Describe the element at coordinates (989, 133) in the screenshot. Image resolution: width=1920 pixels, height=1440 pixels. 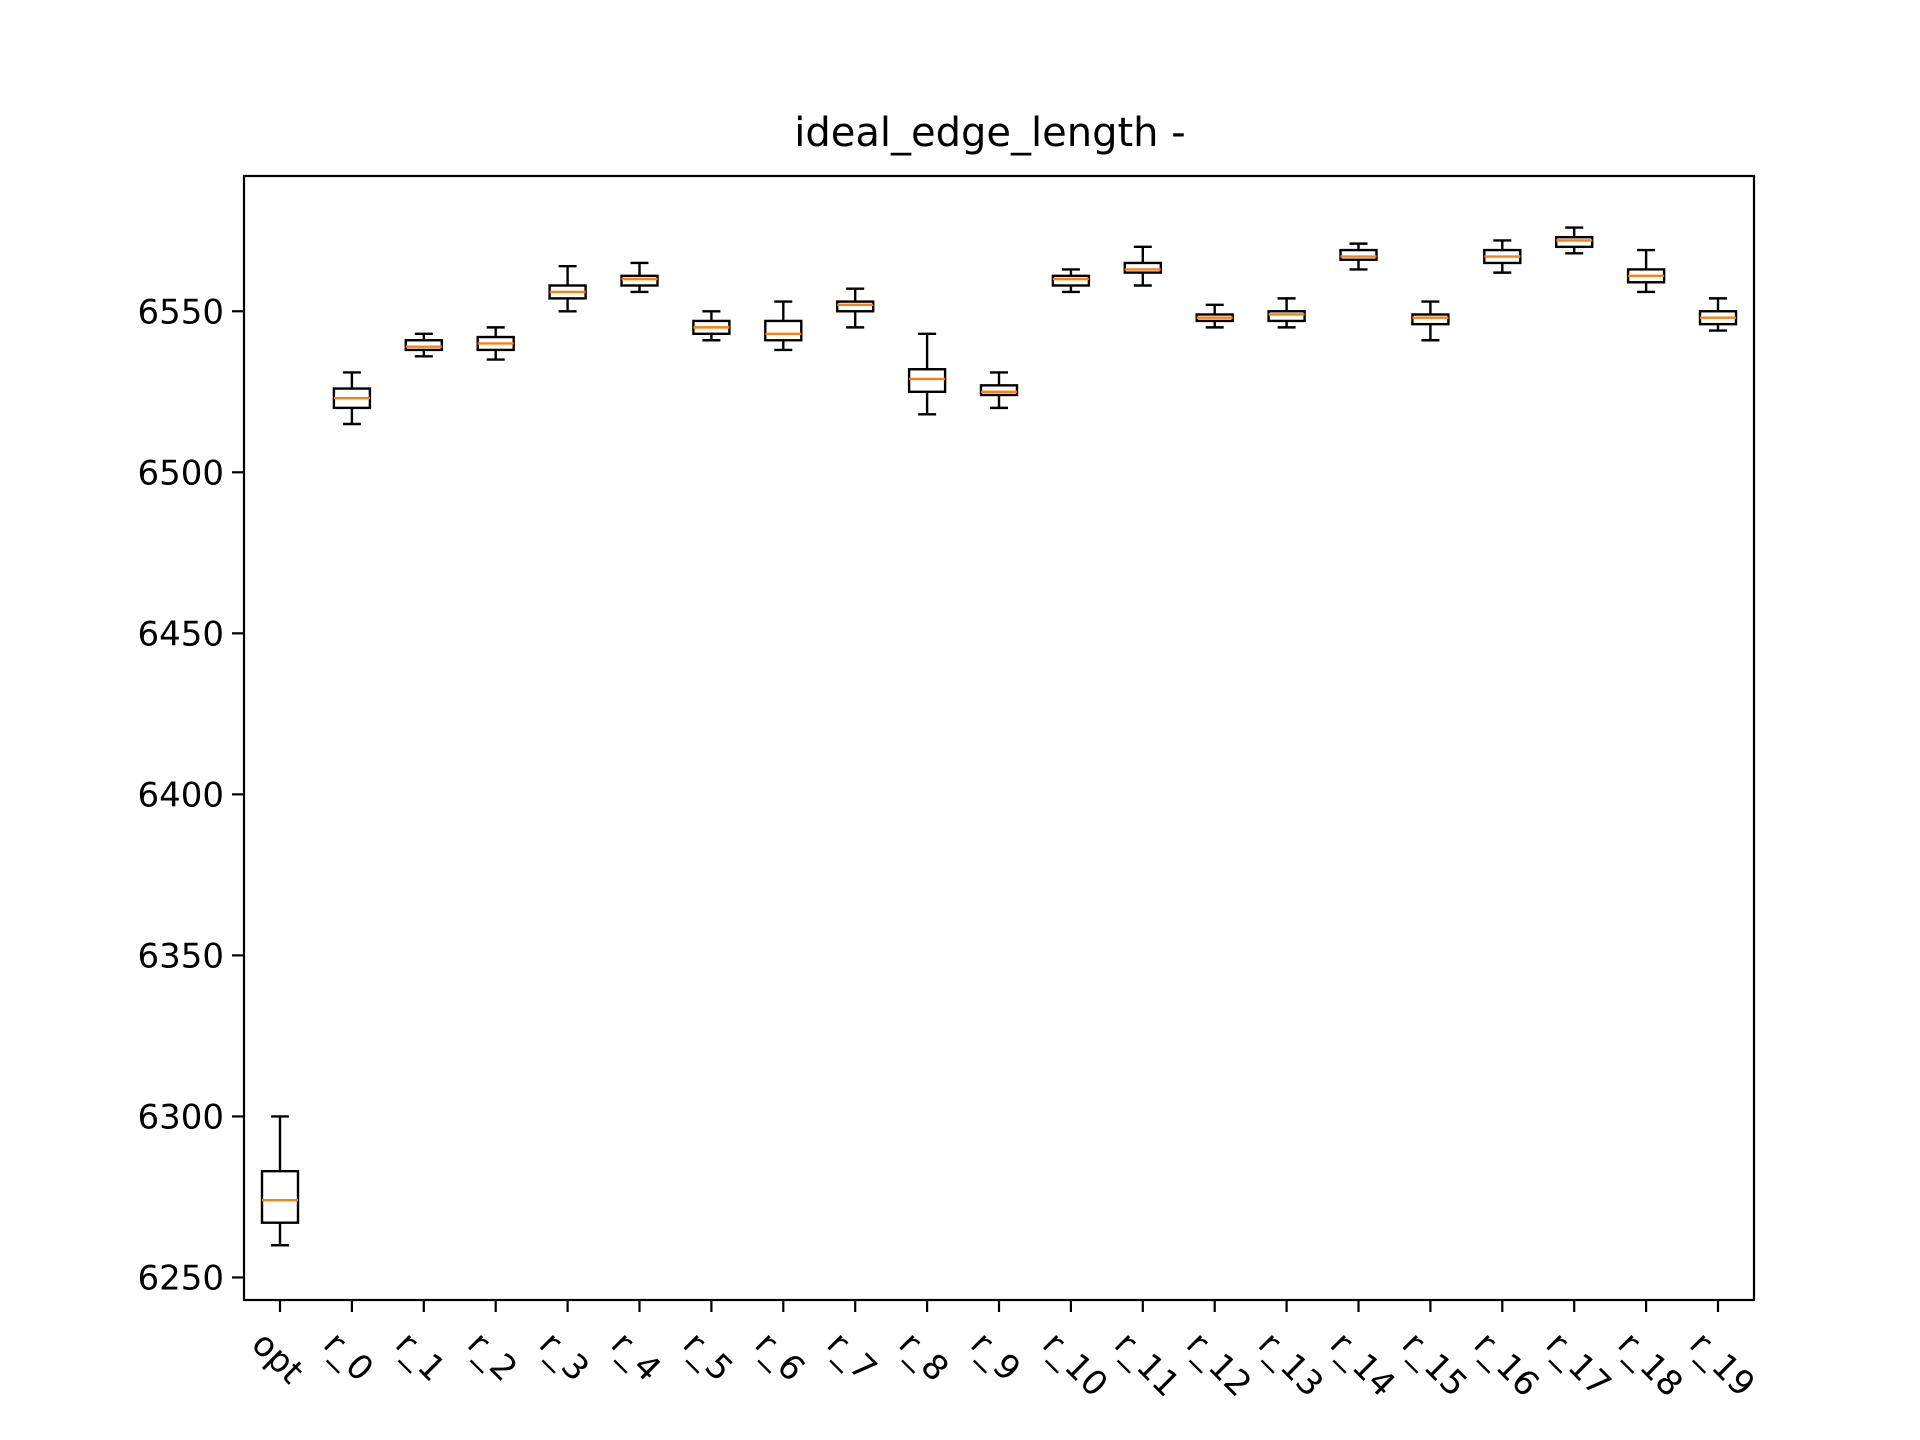
I see `chart-title: ideal_edge_length -` at that location.